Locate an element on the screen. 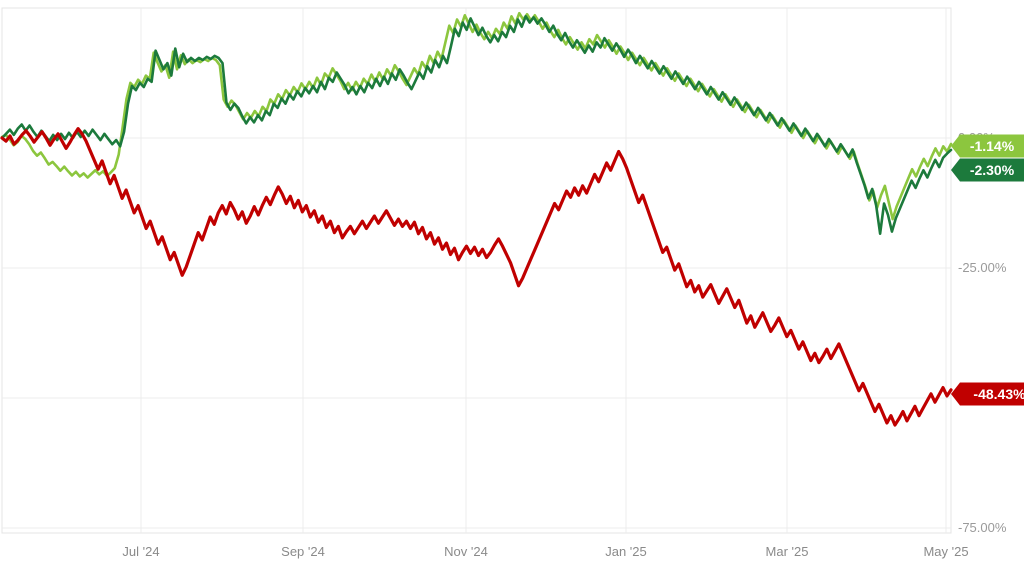 The image size is (1024, 565). dark-green-end-label-shape is located at coordinates (987, 170).